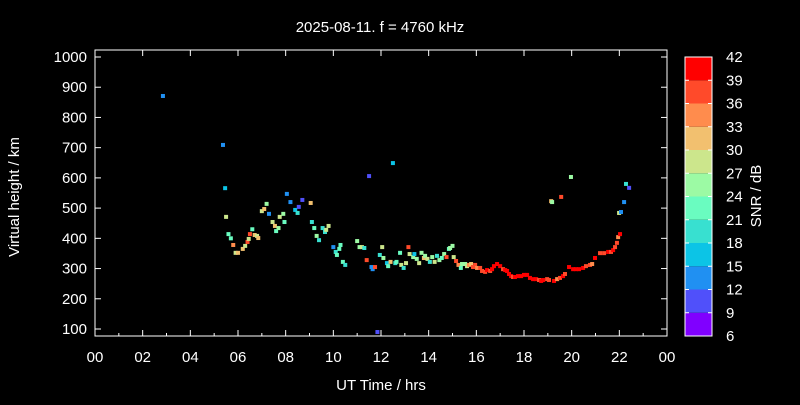  What do you see at coordinates (667, 357) in the screenshot?
I see `x-tick-label: 00` at bounding box center [667, 357].